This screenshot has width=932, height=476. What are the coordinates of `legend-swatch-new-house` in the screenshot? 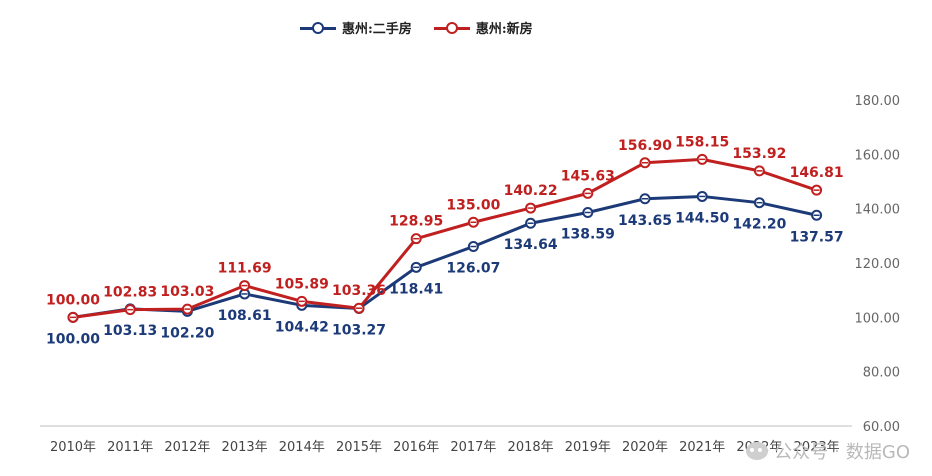 It's located at (451, 27).